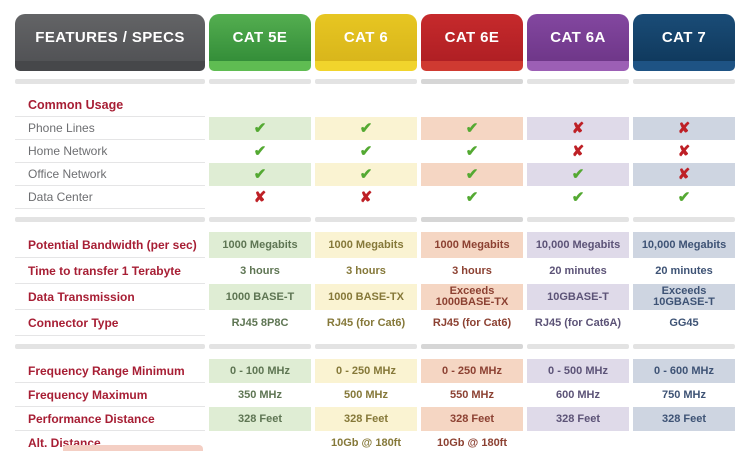 This screenshot has height=451, width=750. I want to click on value-cell: 550 MHz, so click(472, 394).